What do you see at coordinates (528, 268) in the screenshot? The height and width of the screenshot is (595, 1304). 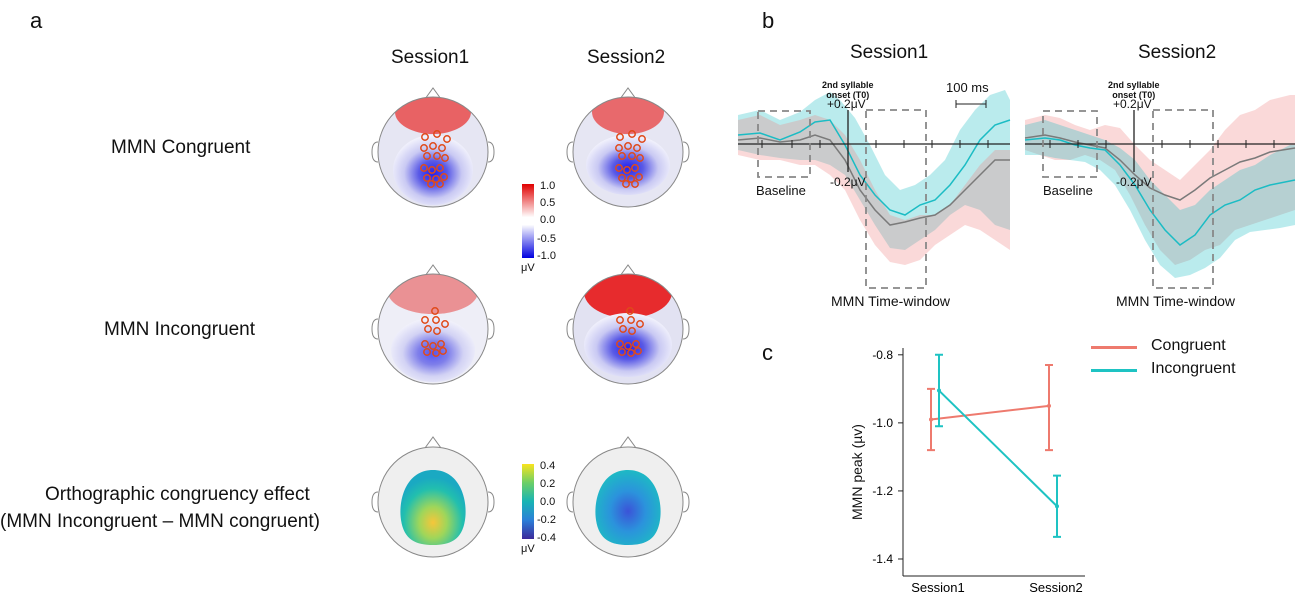 I see `cb-rb-unit: μV` at bounding box center [528, 268].